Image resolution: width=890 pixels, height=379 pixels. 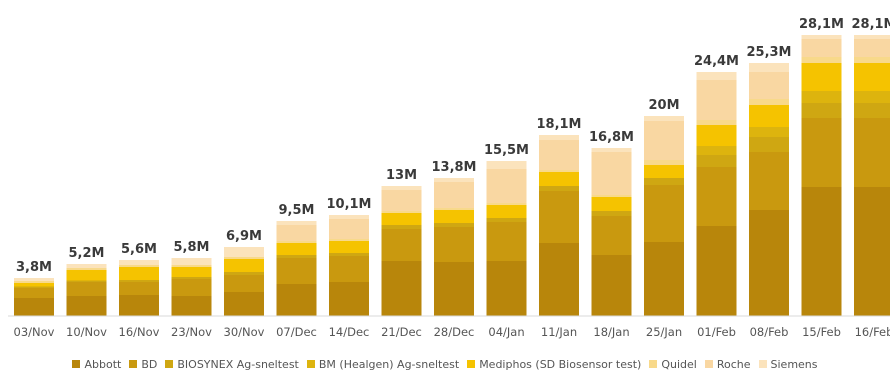 What do you see at coordinates (716, 122) in the screenshot?
I see `bar-segment-quidel-01-feb` at bounding box center [716, 122].